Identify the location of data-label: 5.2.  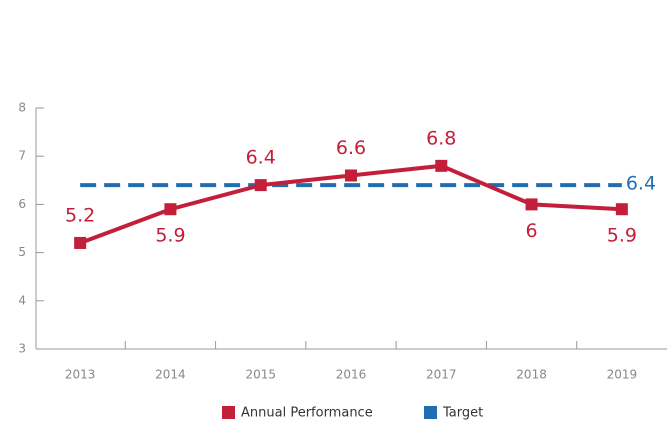
(80, 215).